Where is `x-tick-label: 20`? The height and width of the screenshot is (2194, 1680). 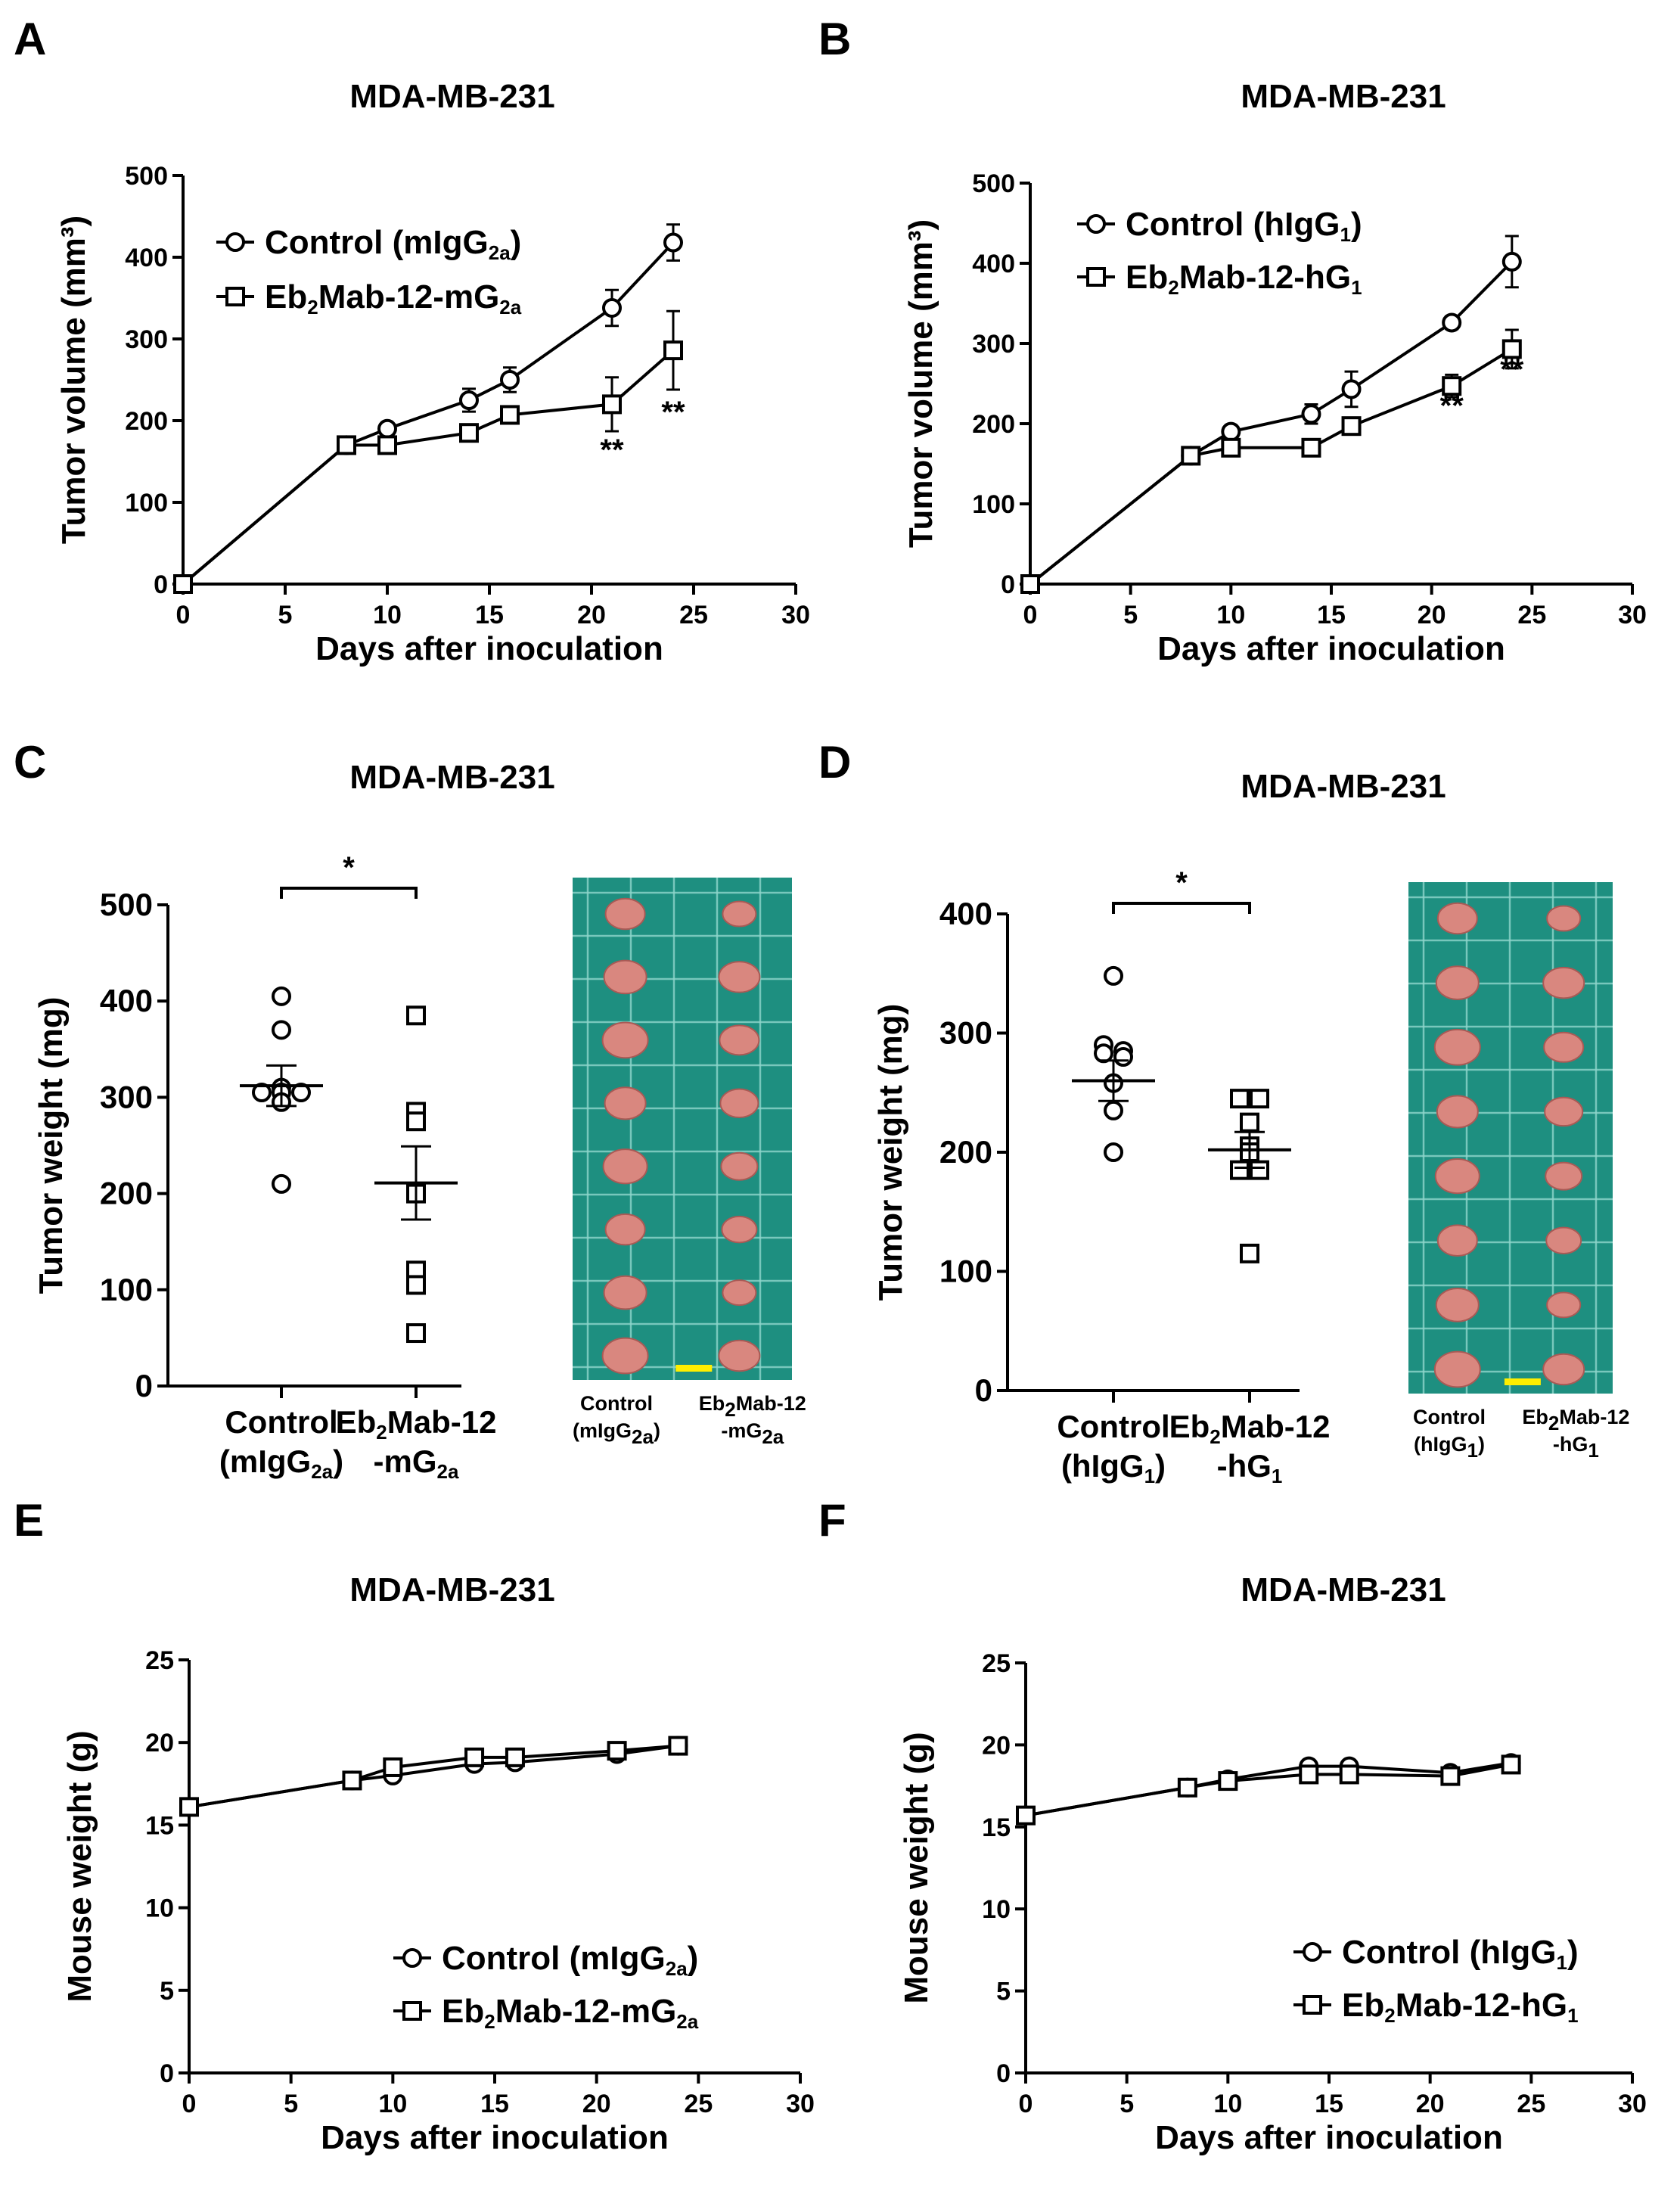
x-tick-label: 20 is located at coordinates (591, 615).